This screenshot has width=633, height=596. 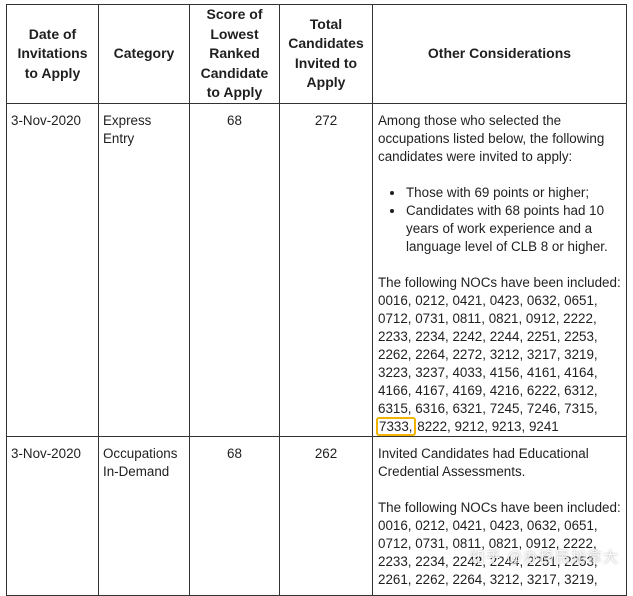 I want to click on watermark: 知乎 @办移民加拿大, so click(x=544, y=557).